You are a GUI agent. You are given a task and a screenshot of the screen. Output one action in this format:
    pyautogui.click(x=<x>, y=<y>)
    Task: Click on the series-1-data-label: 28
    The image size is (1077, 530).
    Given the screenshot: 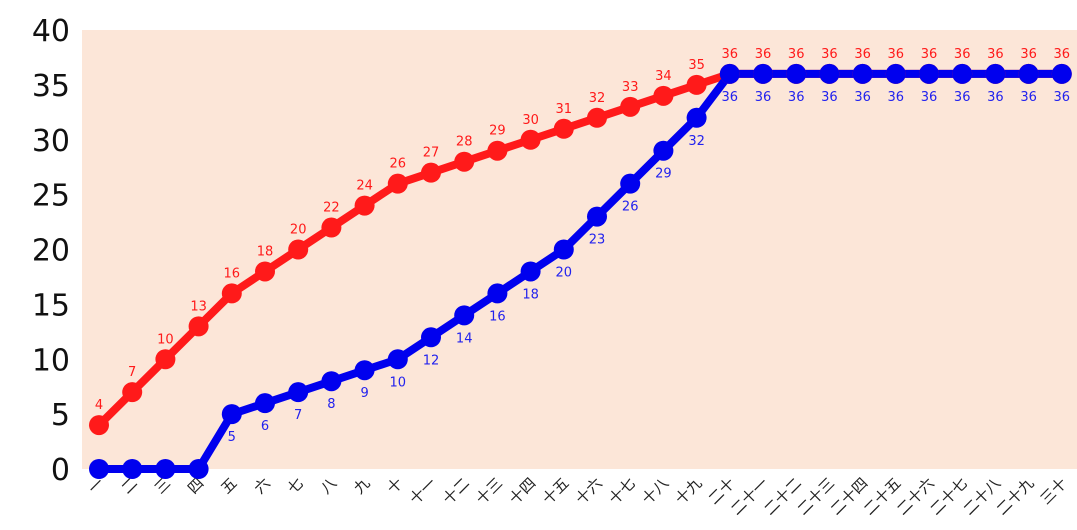 What is the action you would take?
    pyautogui.click(x=464, y=142)
    